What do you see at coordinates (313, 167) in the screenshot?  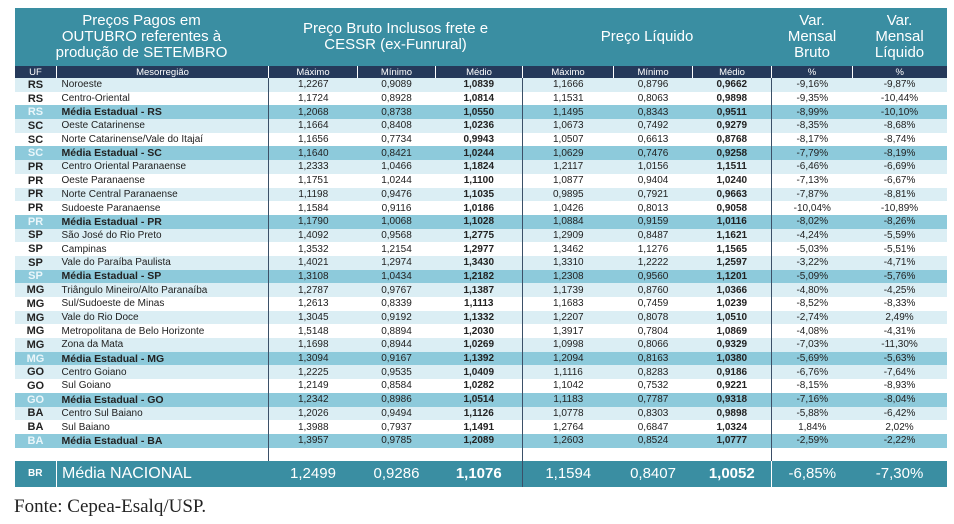 I see `bruto-max-cell: 1,2333` at bounding box center [313, 167].